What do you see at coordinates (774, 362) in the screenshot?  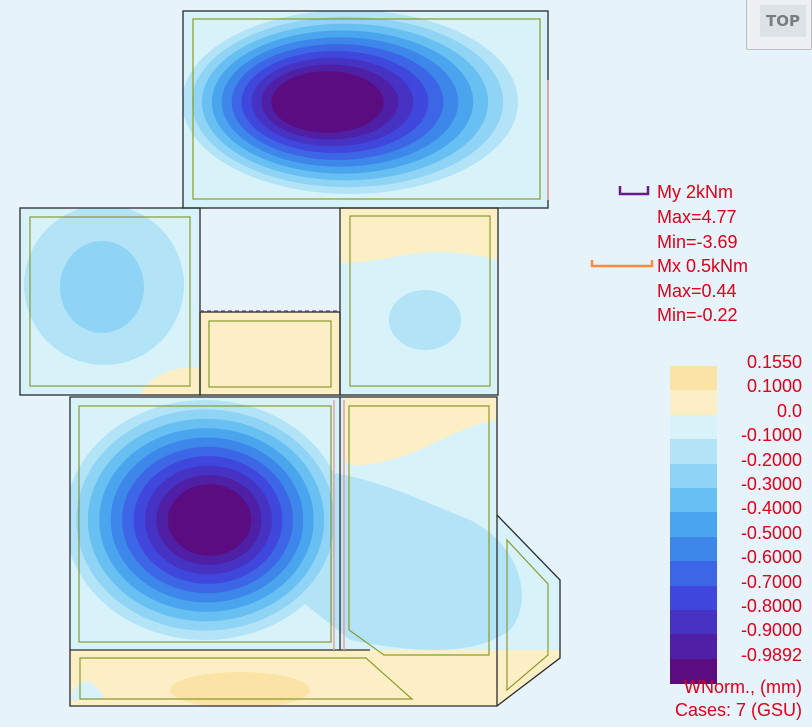 I see `legend-level-label: 0.1550` at bounding box center [774, 362].